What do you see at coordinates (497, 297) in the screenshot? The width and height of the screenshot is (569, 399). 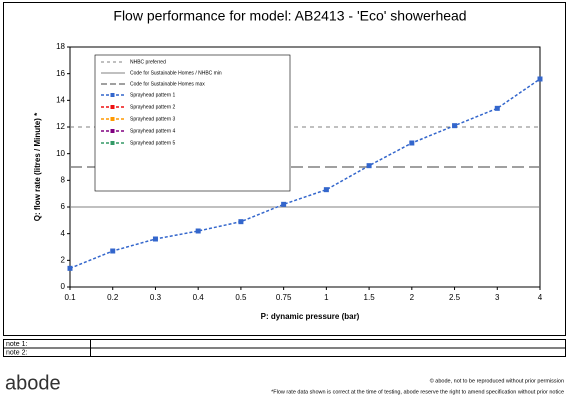 I see `x-tick-label: 3` at bounding box center [497, 297].